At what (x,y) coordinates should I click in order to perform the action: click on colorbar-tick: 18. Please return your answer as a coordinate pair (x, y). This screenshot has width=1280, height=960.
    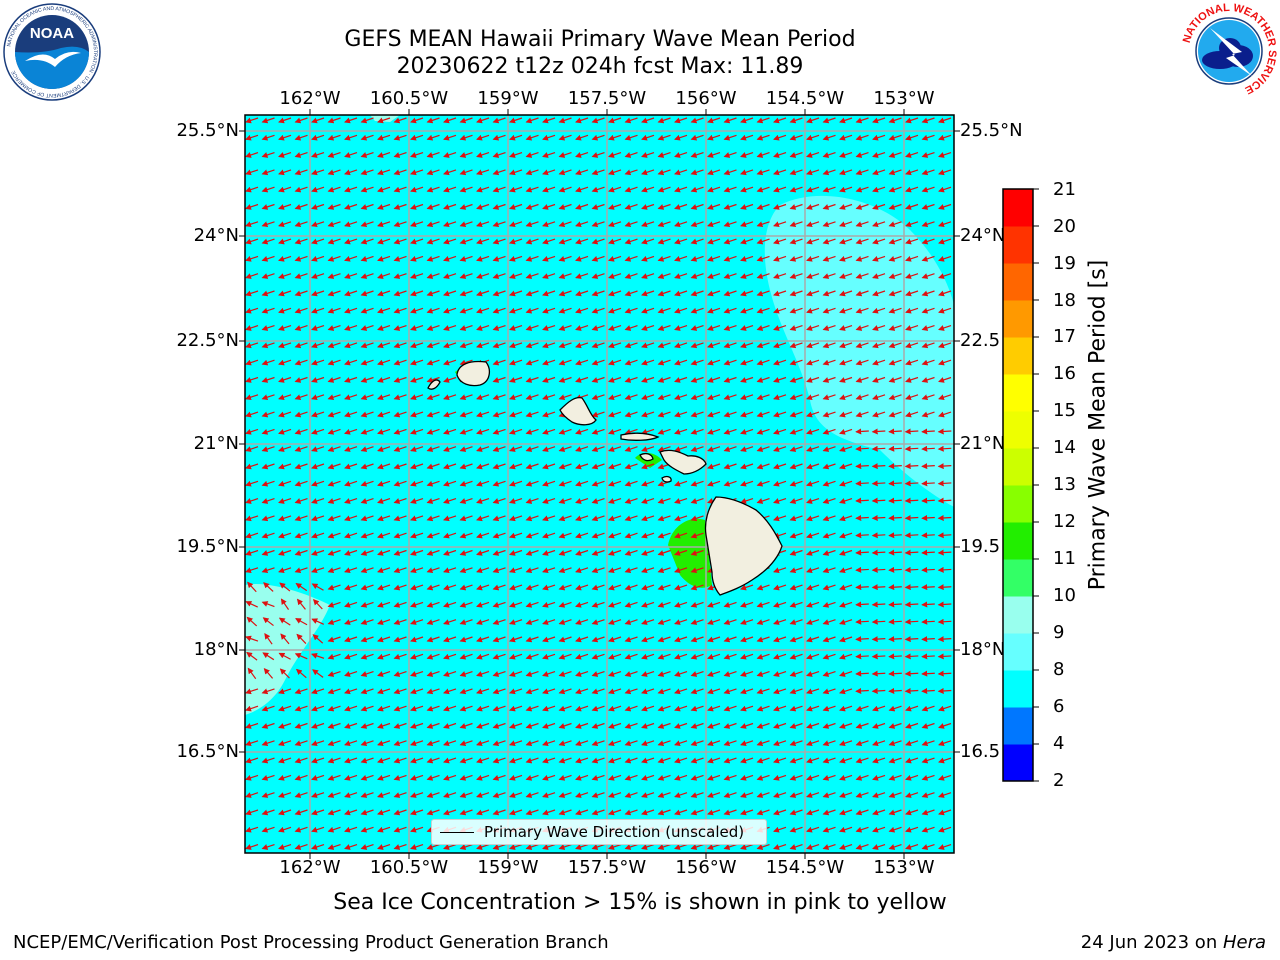
    Looking at the image, I should click on (1064, 300).